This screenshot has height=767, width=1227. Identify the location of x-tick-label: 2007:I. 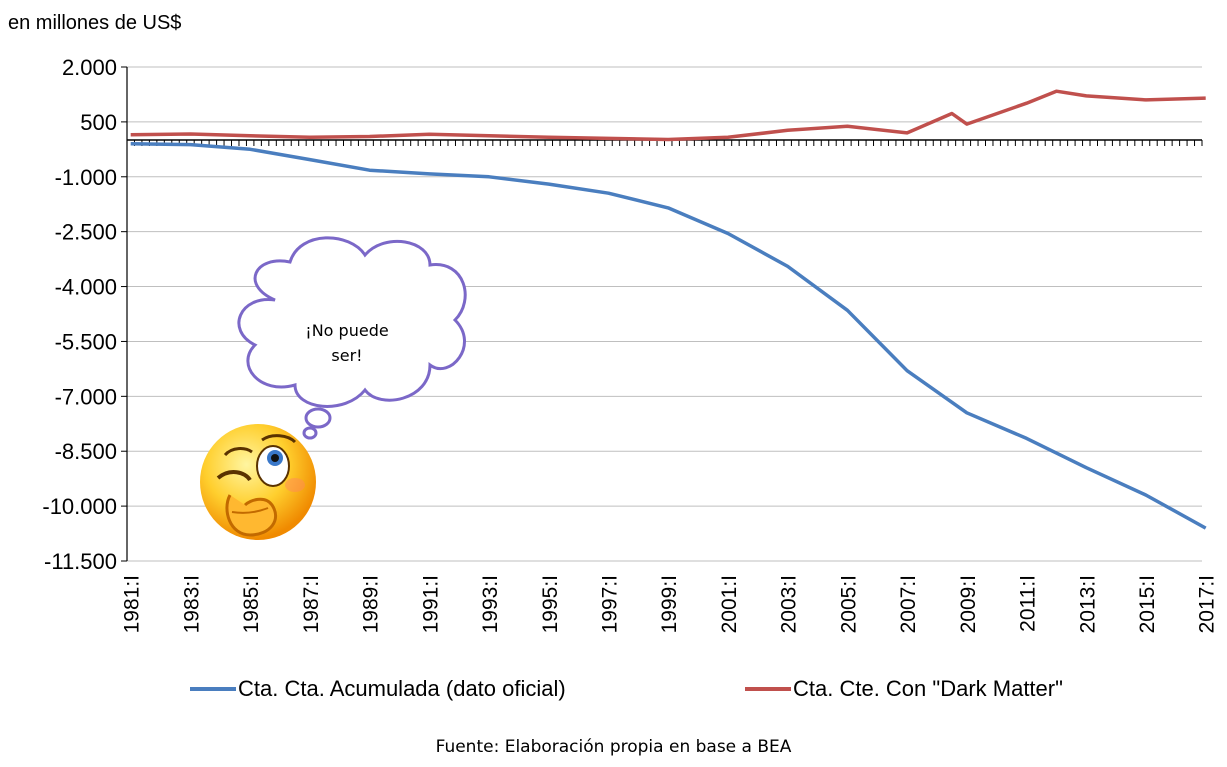
(908, 604).